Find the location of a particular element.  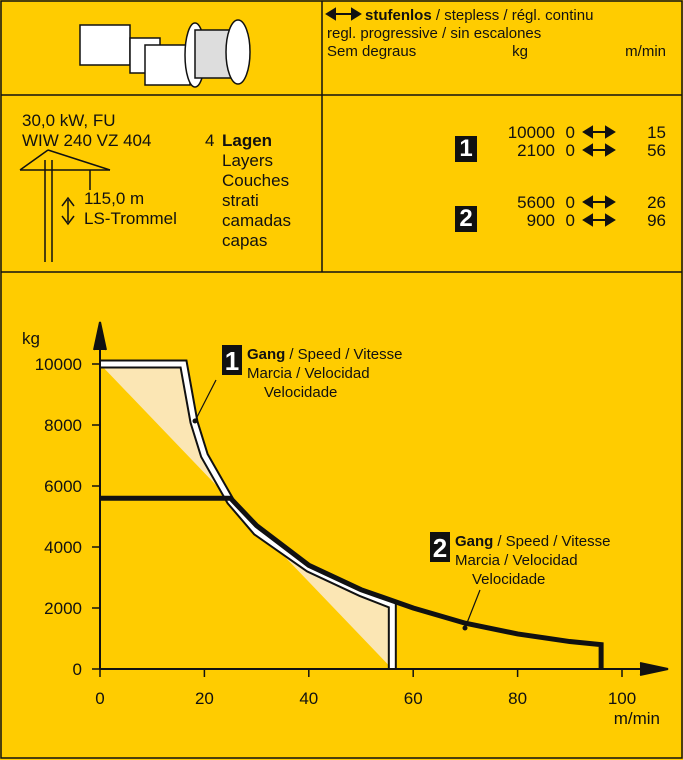

vmax: 56 is located at coordinates (656, 150).